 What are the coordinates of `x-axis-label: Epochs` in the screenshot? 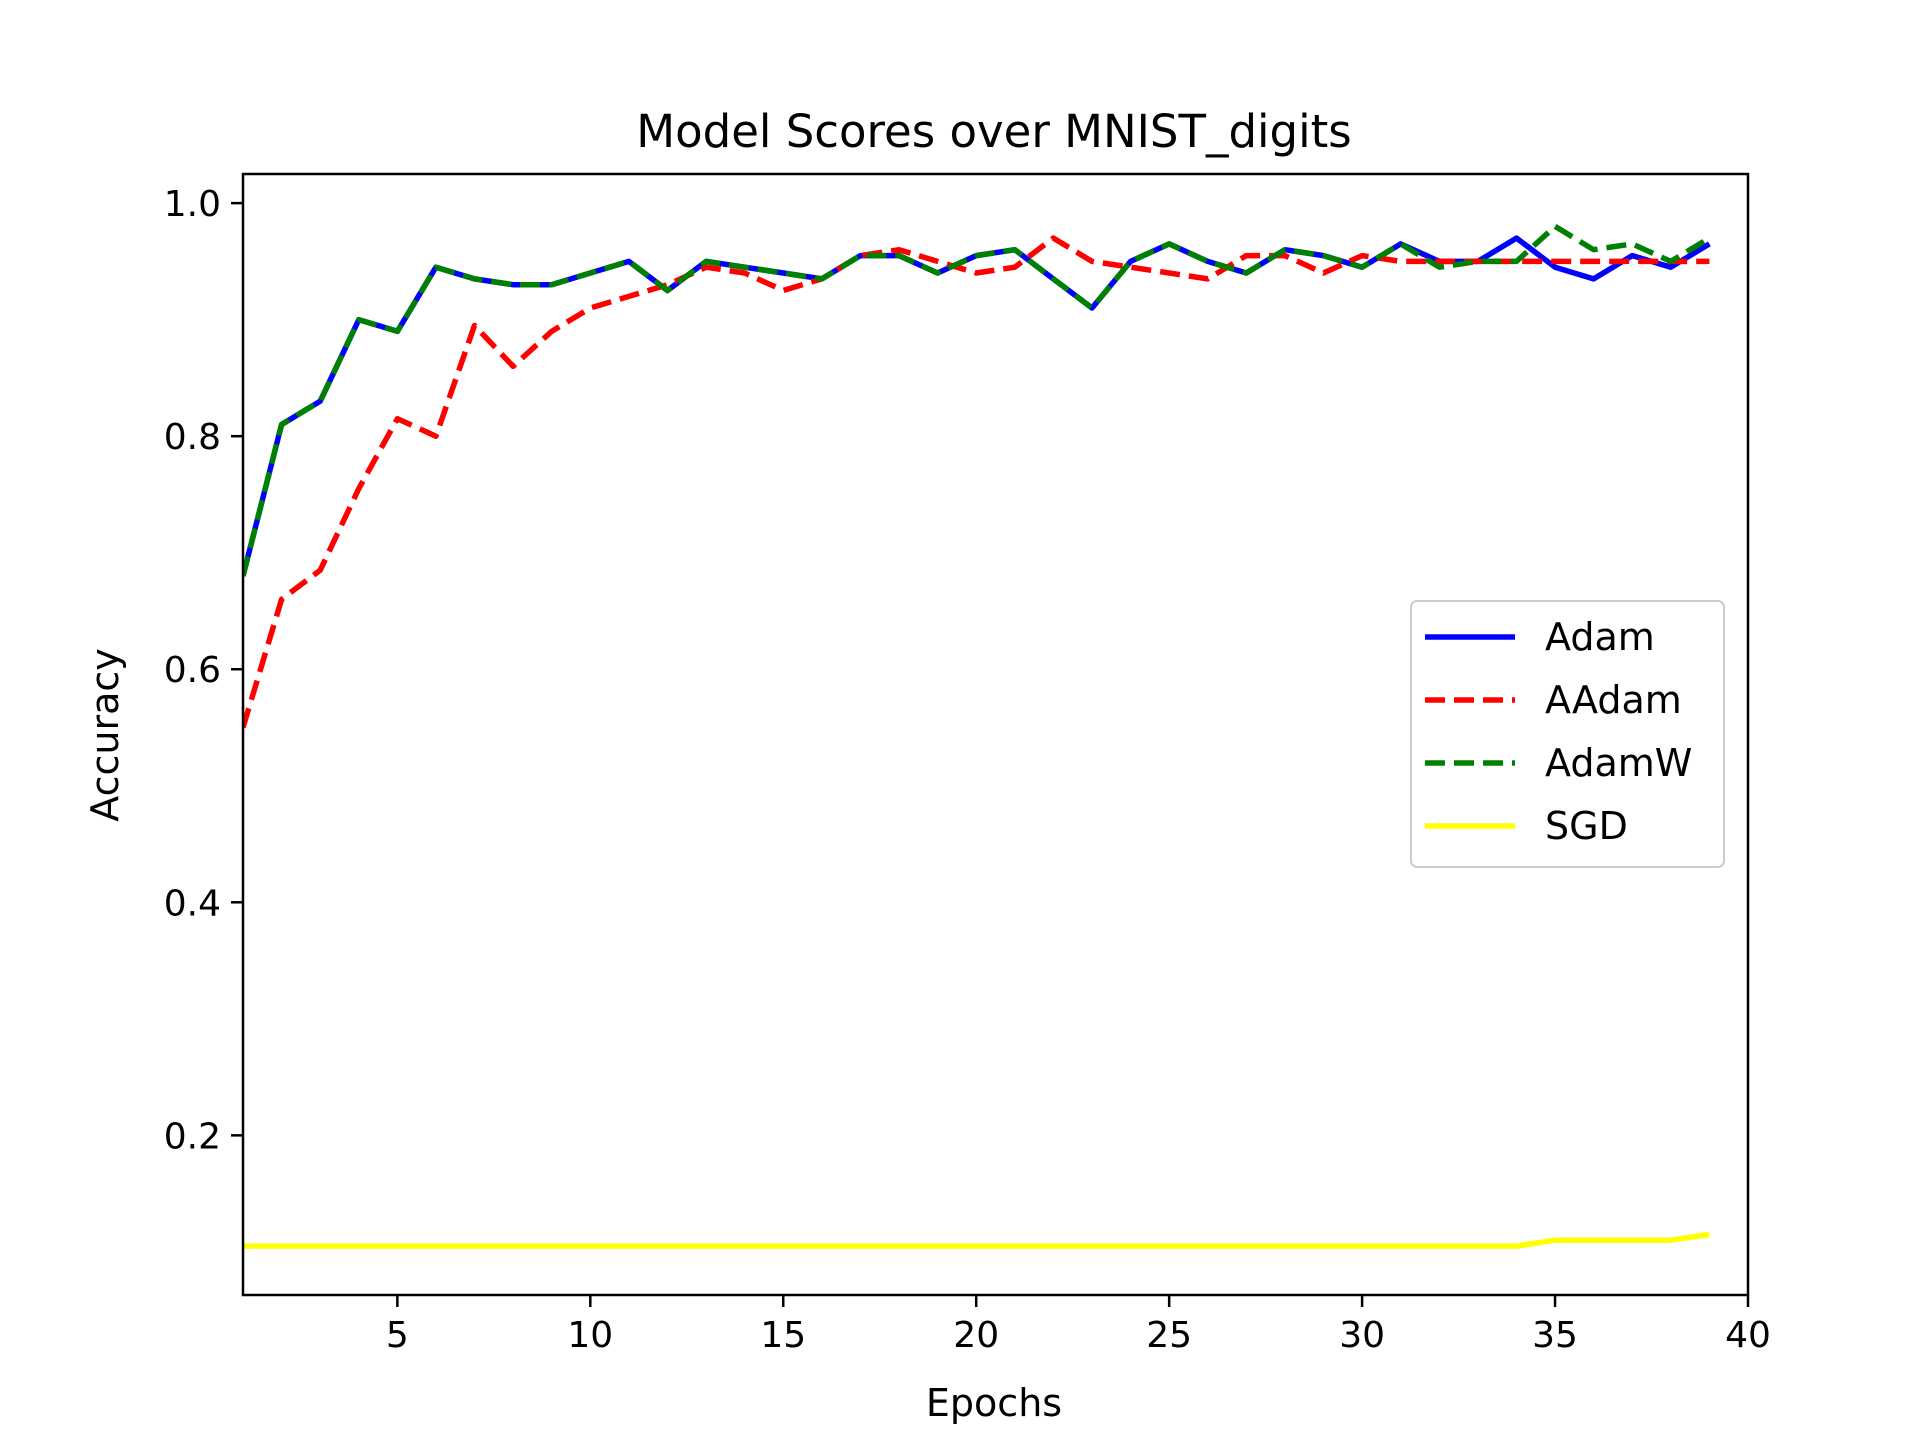 It's located at (994, 1403).